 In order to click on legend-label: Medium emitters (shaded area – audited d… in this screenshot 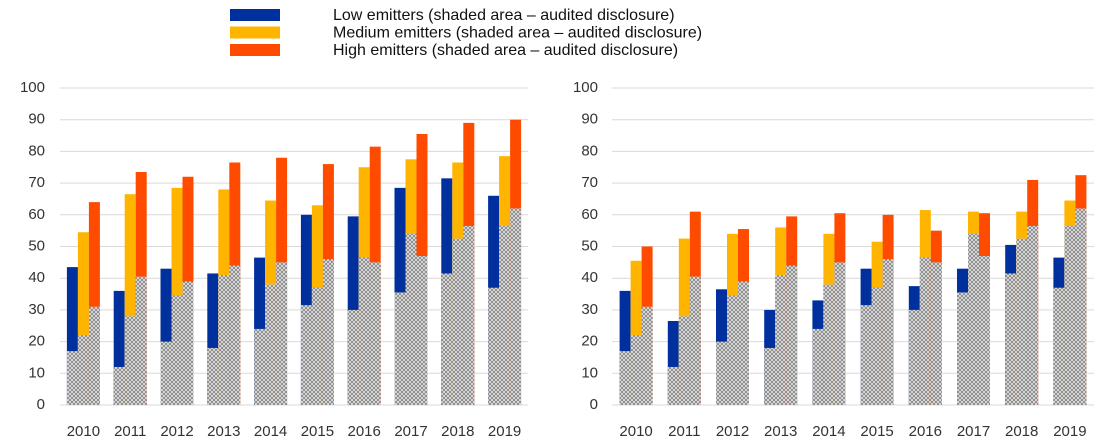, I will do `click(517, 33)`.